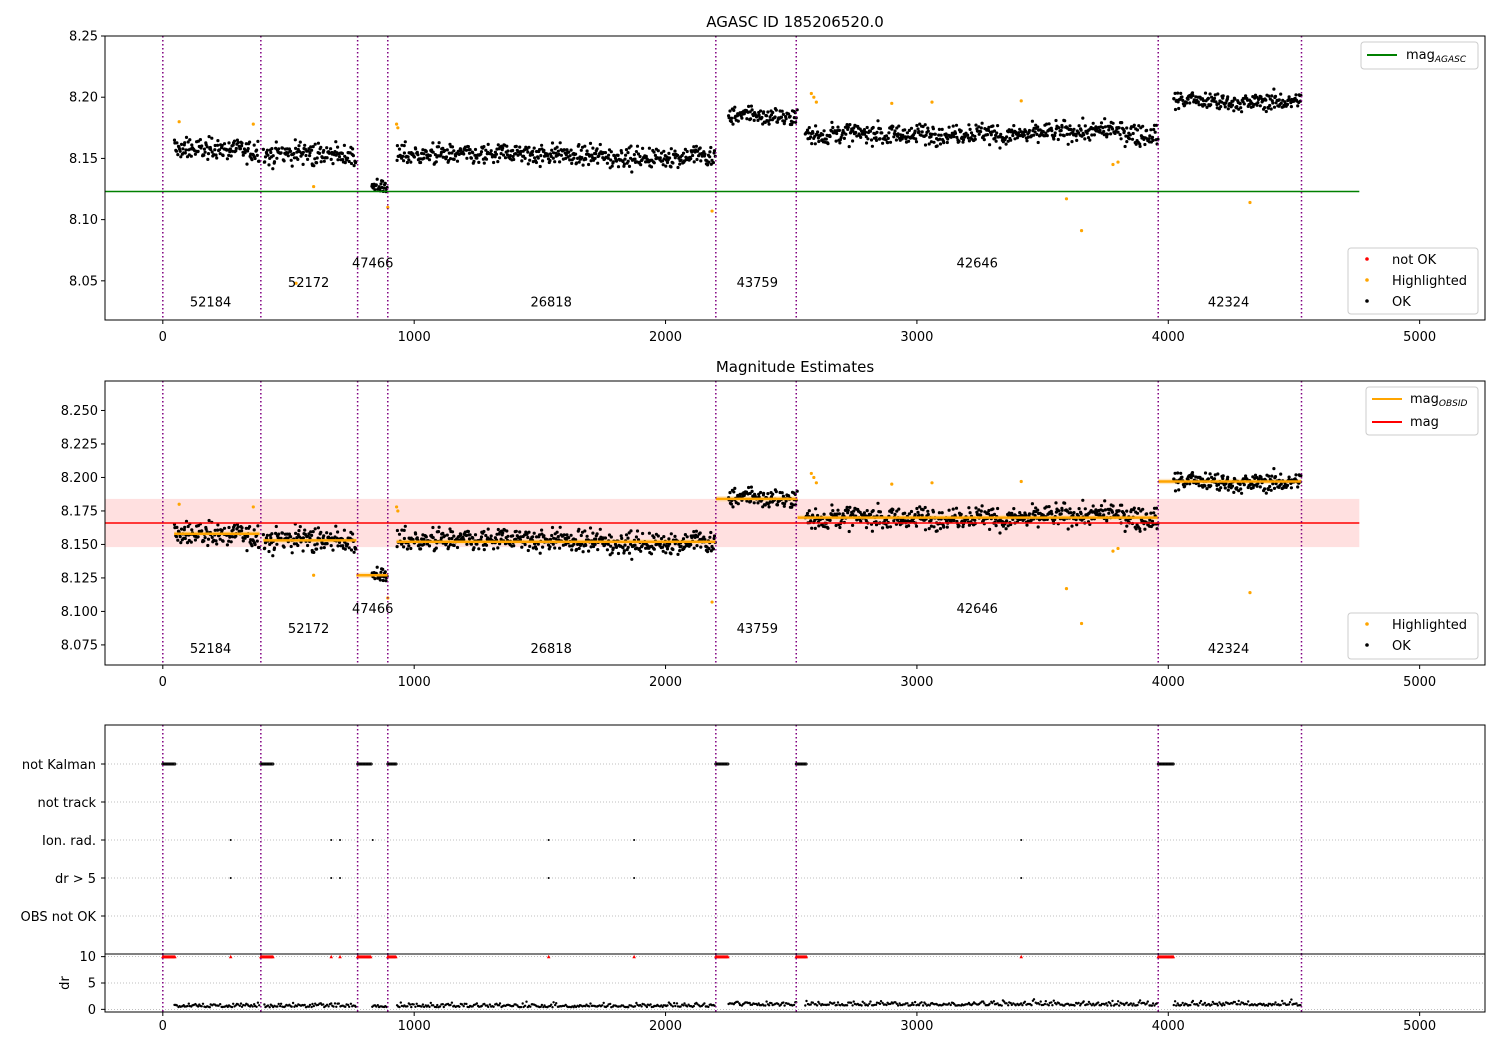  What do you see at coordinates (398, 128) in the screenshot?
I see `highlighted-point` at bounding box center [398, 128].